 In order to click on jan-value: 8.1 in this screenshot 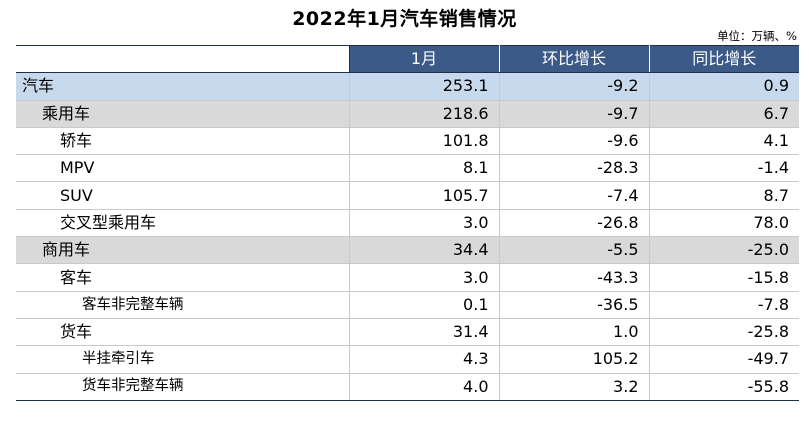, I will do `click(423, 168)`.